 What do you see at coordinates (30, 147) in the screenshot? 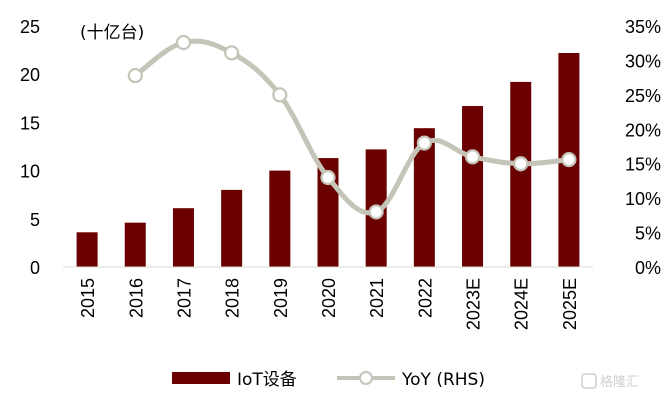
I see `y-axis-left: 0 5 10 15 20 25` at bounding box center [30, 147].